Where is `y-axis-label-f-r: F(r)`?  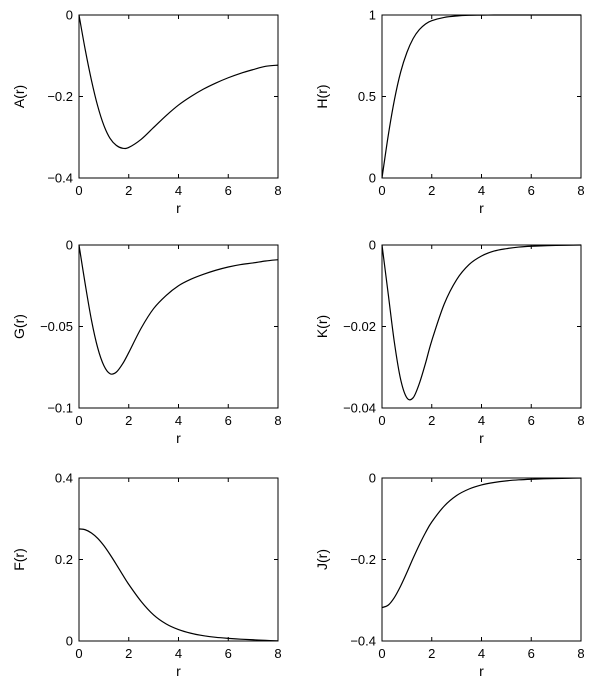
y-axis-label-f-r: F(r) is located at coordinates (19, 559).